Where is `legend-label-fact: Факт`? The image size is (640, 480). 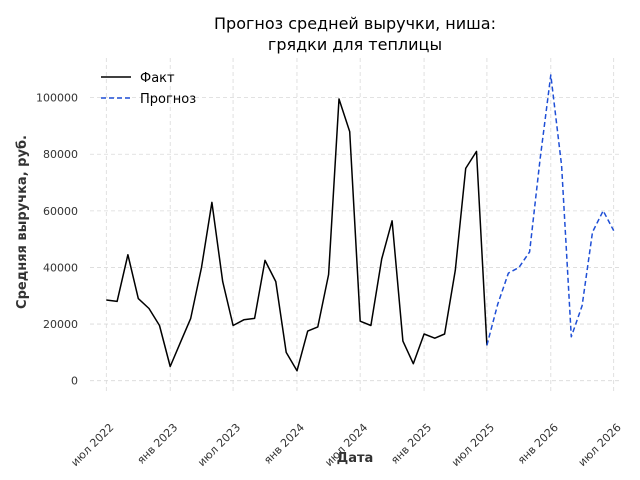 legend-label-fact: Факт is located at coordinates (157, 78).